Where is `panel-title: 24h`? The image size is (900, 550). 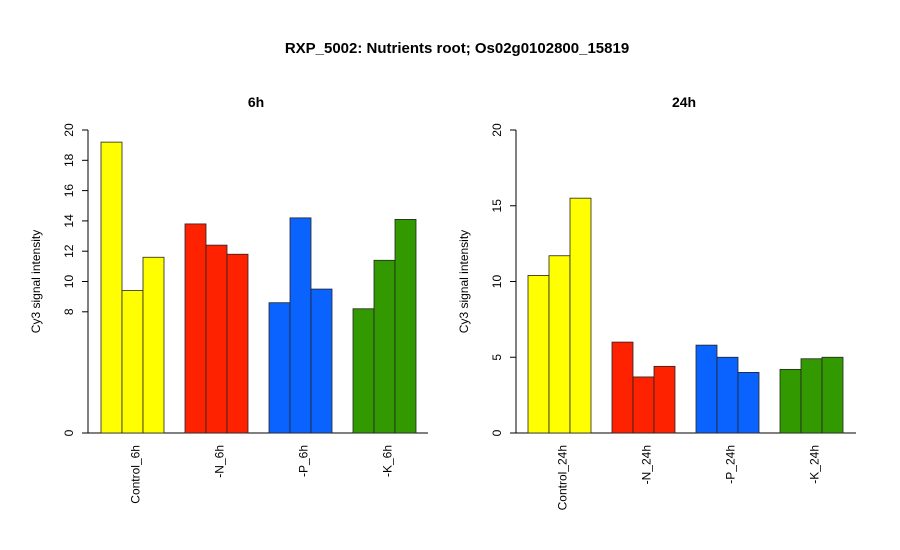
panel-title: 24h is located at coordinates (684, 102).